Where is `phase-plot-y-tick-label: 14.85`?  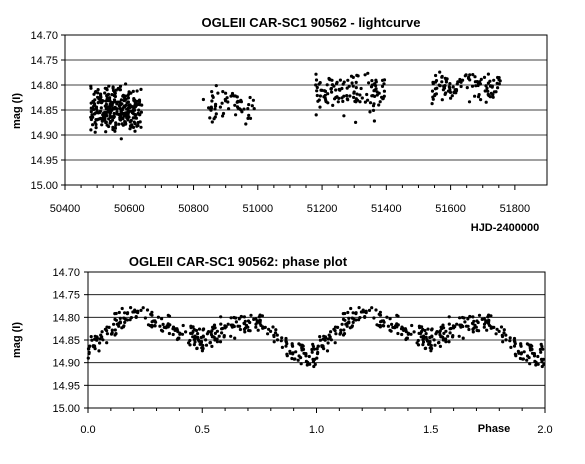 phase-plot-y-tick-label: 14.85 is located at coordinates (66, 341).